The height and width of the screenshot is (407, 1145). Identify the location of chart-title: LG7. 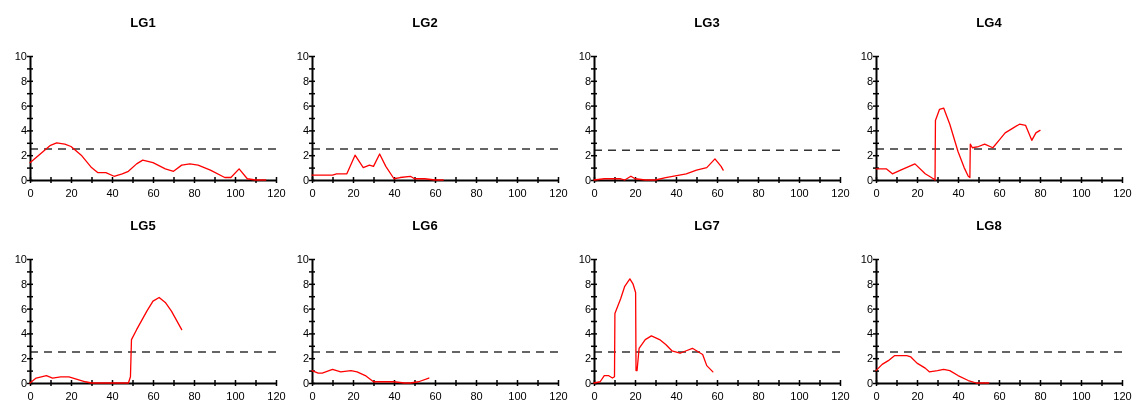
(707, 225).